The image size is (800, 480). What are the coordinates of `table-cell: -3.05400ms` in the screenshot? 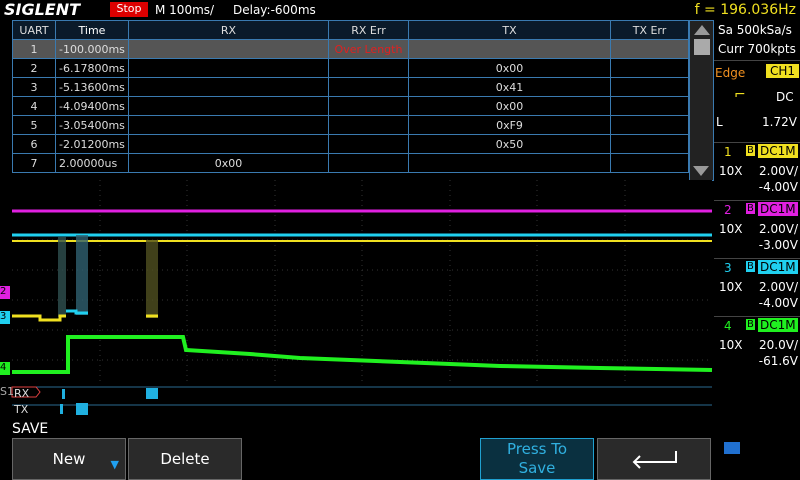 It's located at (92, 125).